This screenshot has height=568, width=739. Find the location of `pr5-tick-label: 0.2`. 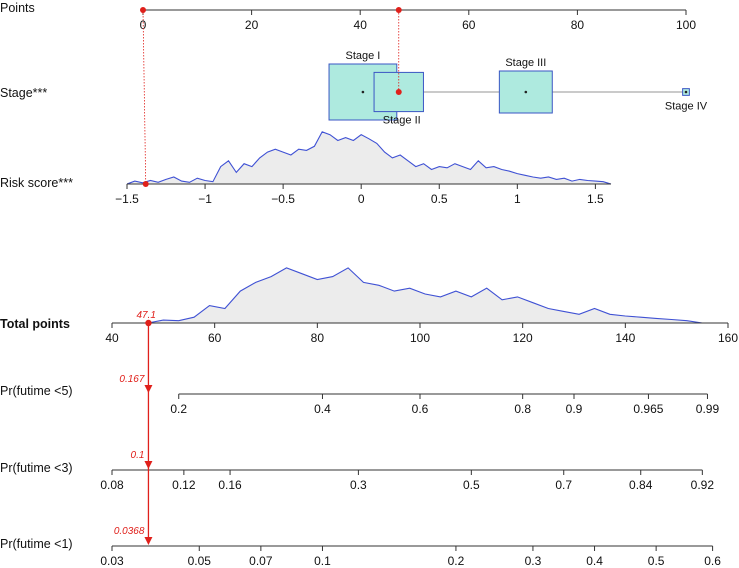

pr5-tick-label: 0.2 is located at coordinates (178, 409).